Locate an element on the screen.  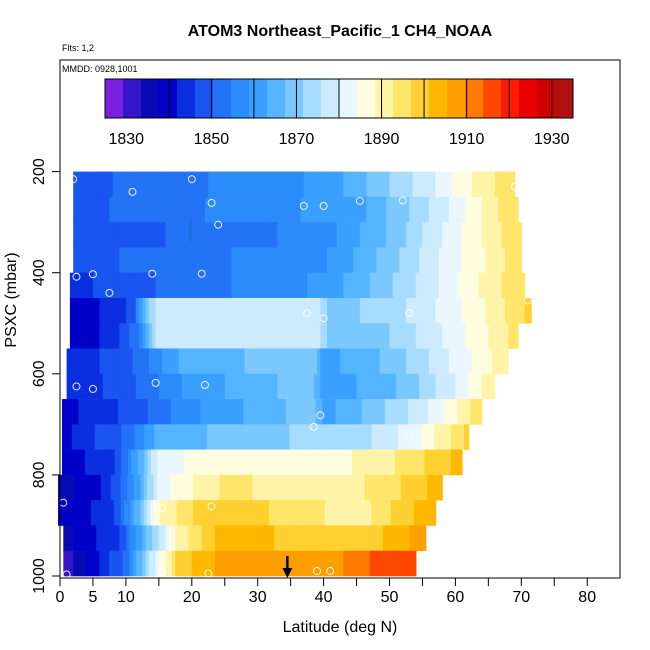
colorbar-tick-label: 1850 is located at coordinates (212, 139).